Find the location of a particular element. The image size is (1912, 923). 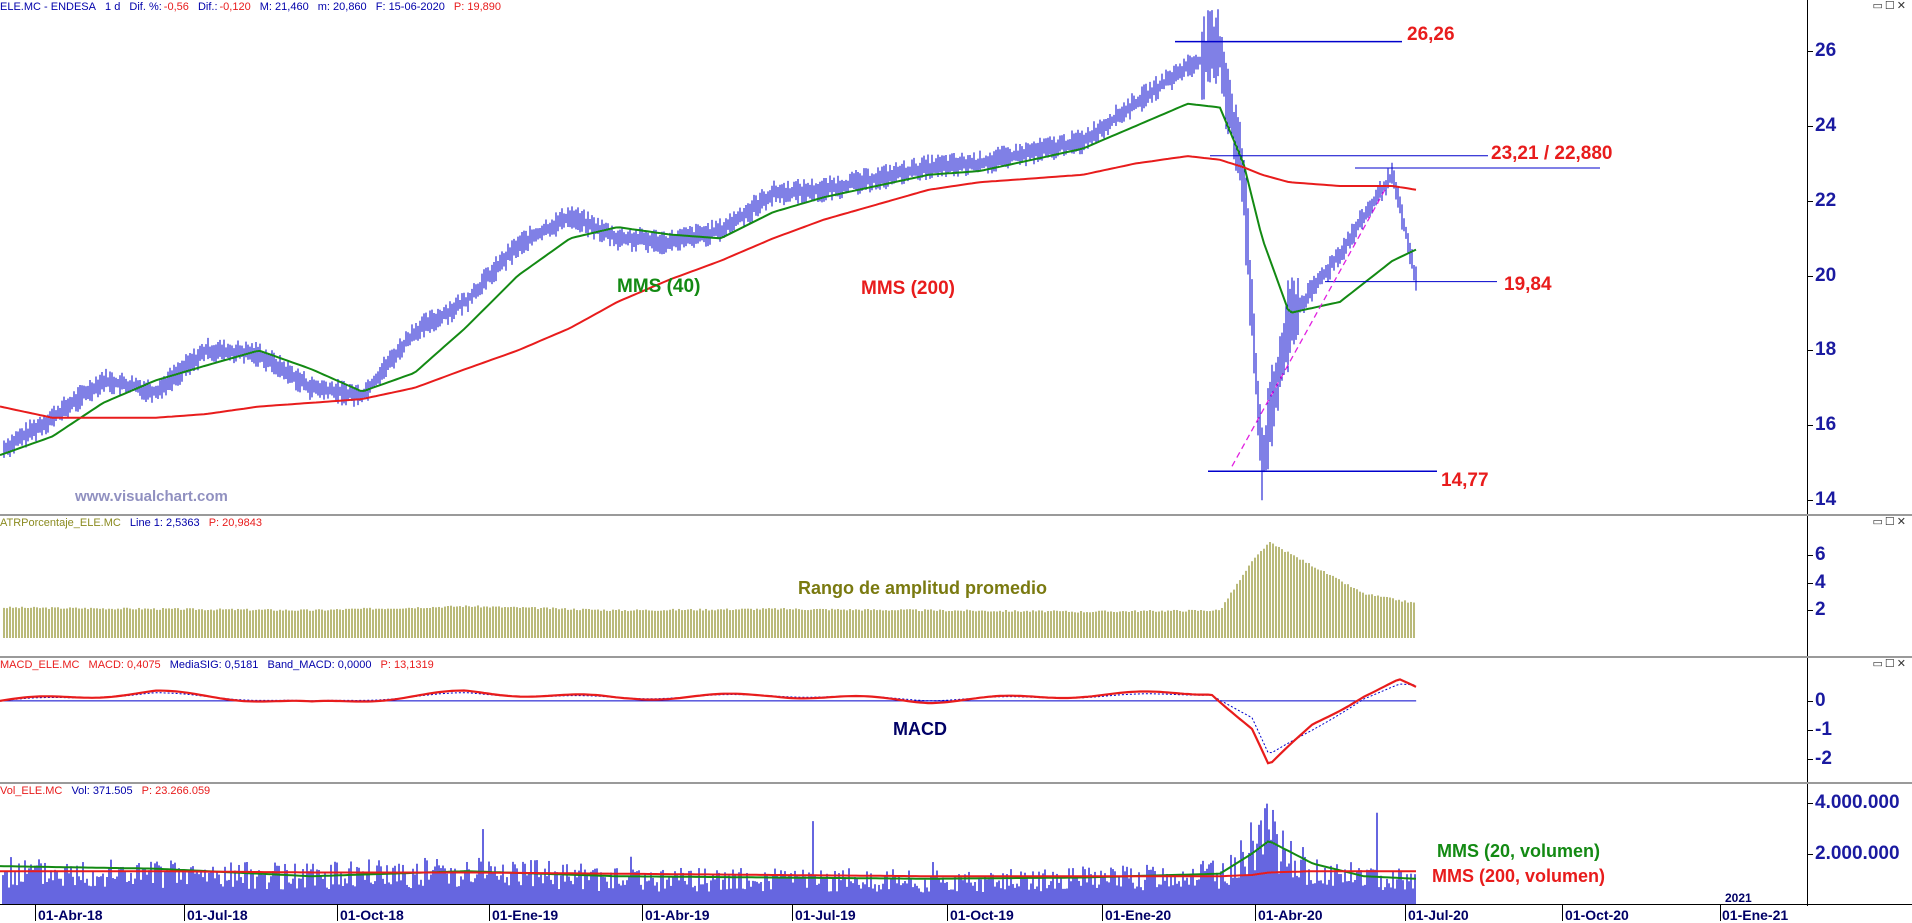

x-tick-label: 01-Oct-19 is located at coordinates (982, 915).